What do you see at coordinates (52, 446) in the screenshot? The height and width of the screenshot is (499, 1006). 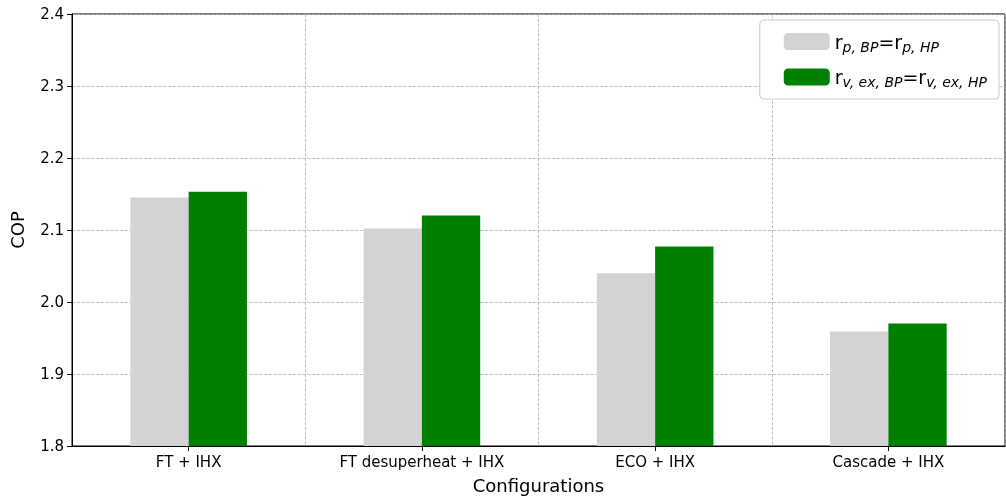 I see `y-tick-label: 1.8` at bounding box center [52, 446].